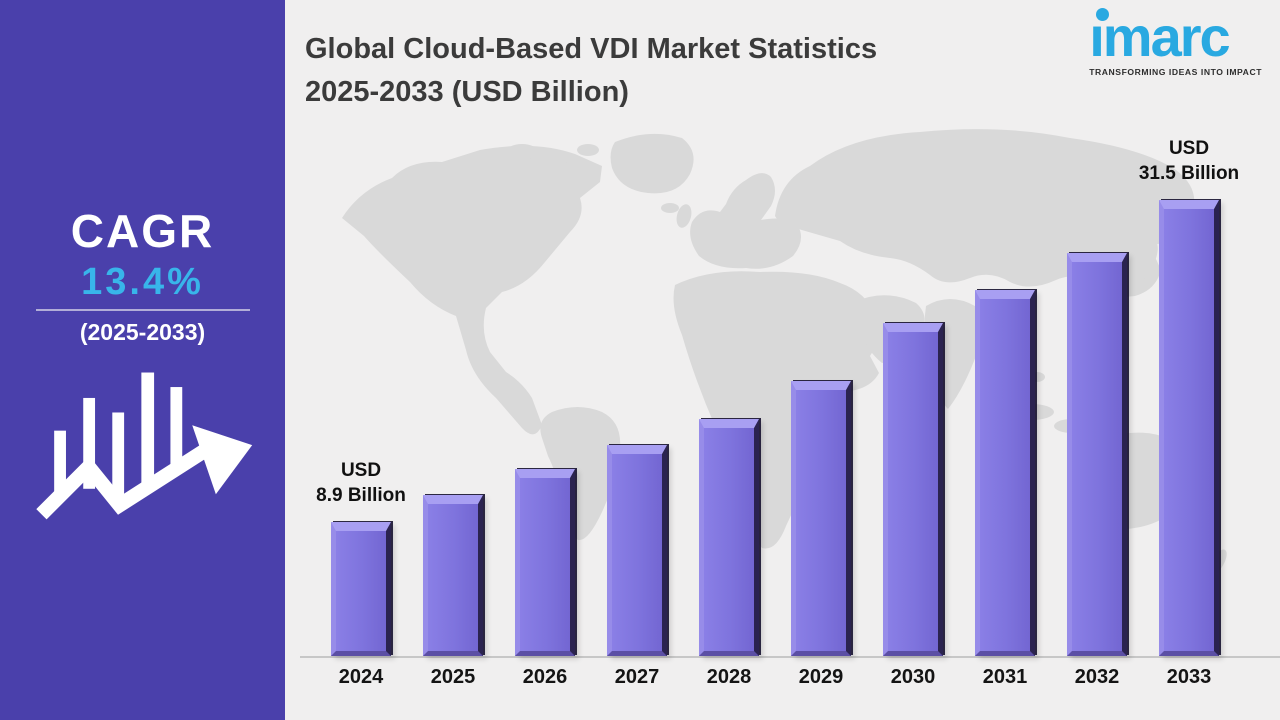  Describe the element at coordinates (1005, 473) in the screenshot. I see `bar-2031` at that location.